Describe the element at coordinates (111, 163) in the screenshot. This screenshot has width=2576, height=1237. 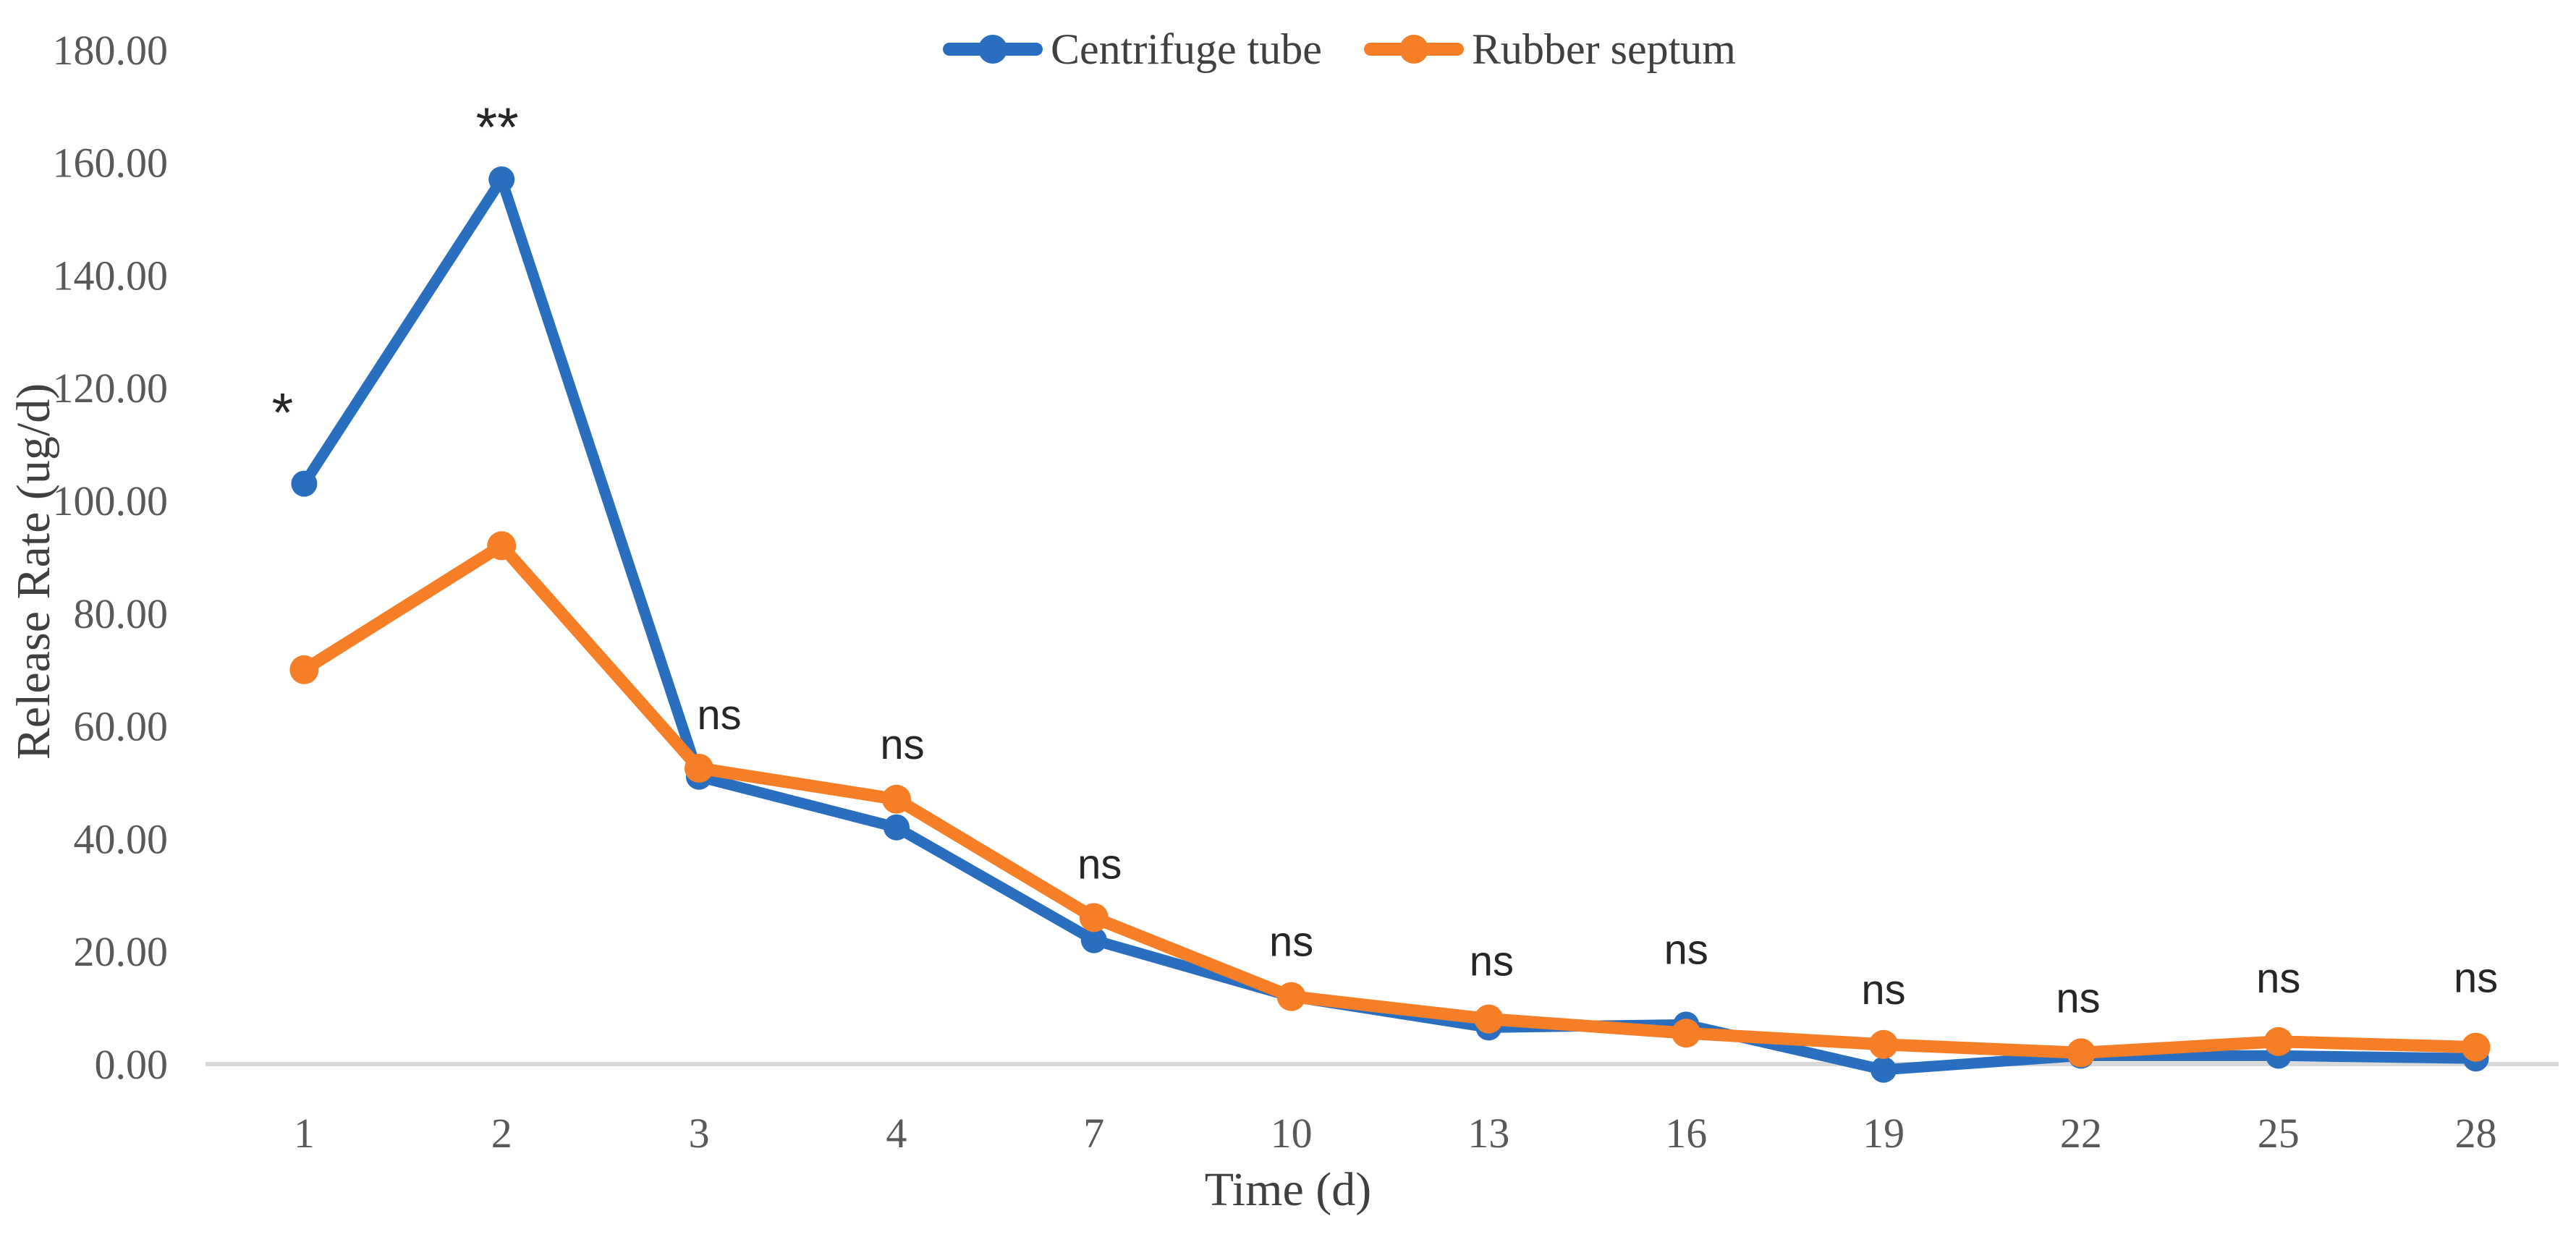
I see `y-tick-label: 160.00` at that location.